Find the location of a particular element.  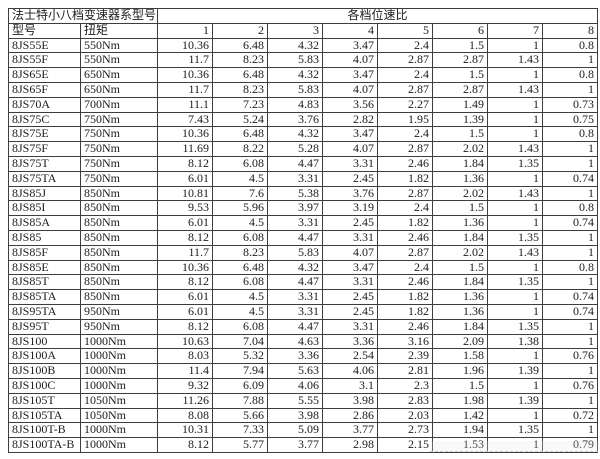

ratio-cell: 2.98 is located at coordinates (350, 445).